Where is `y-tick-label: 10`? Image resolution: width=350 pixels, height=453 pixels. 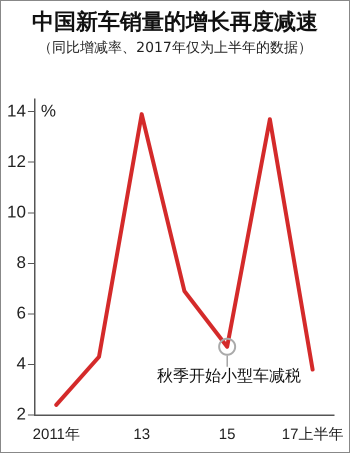
y-tick-label: 10 is located at coordinates (16, 212).